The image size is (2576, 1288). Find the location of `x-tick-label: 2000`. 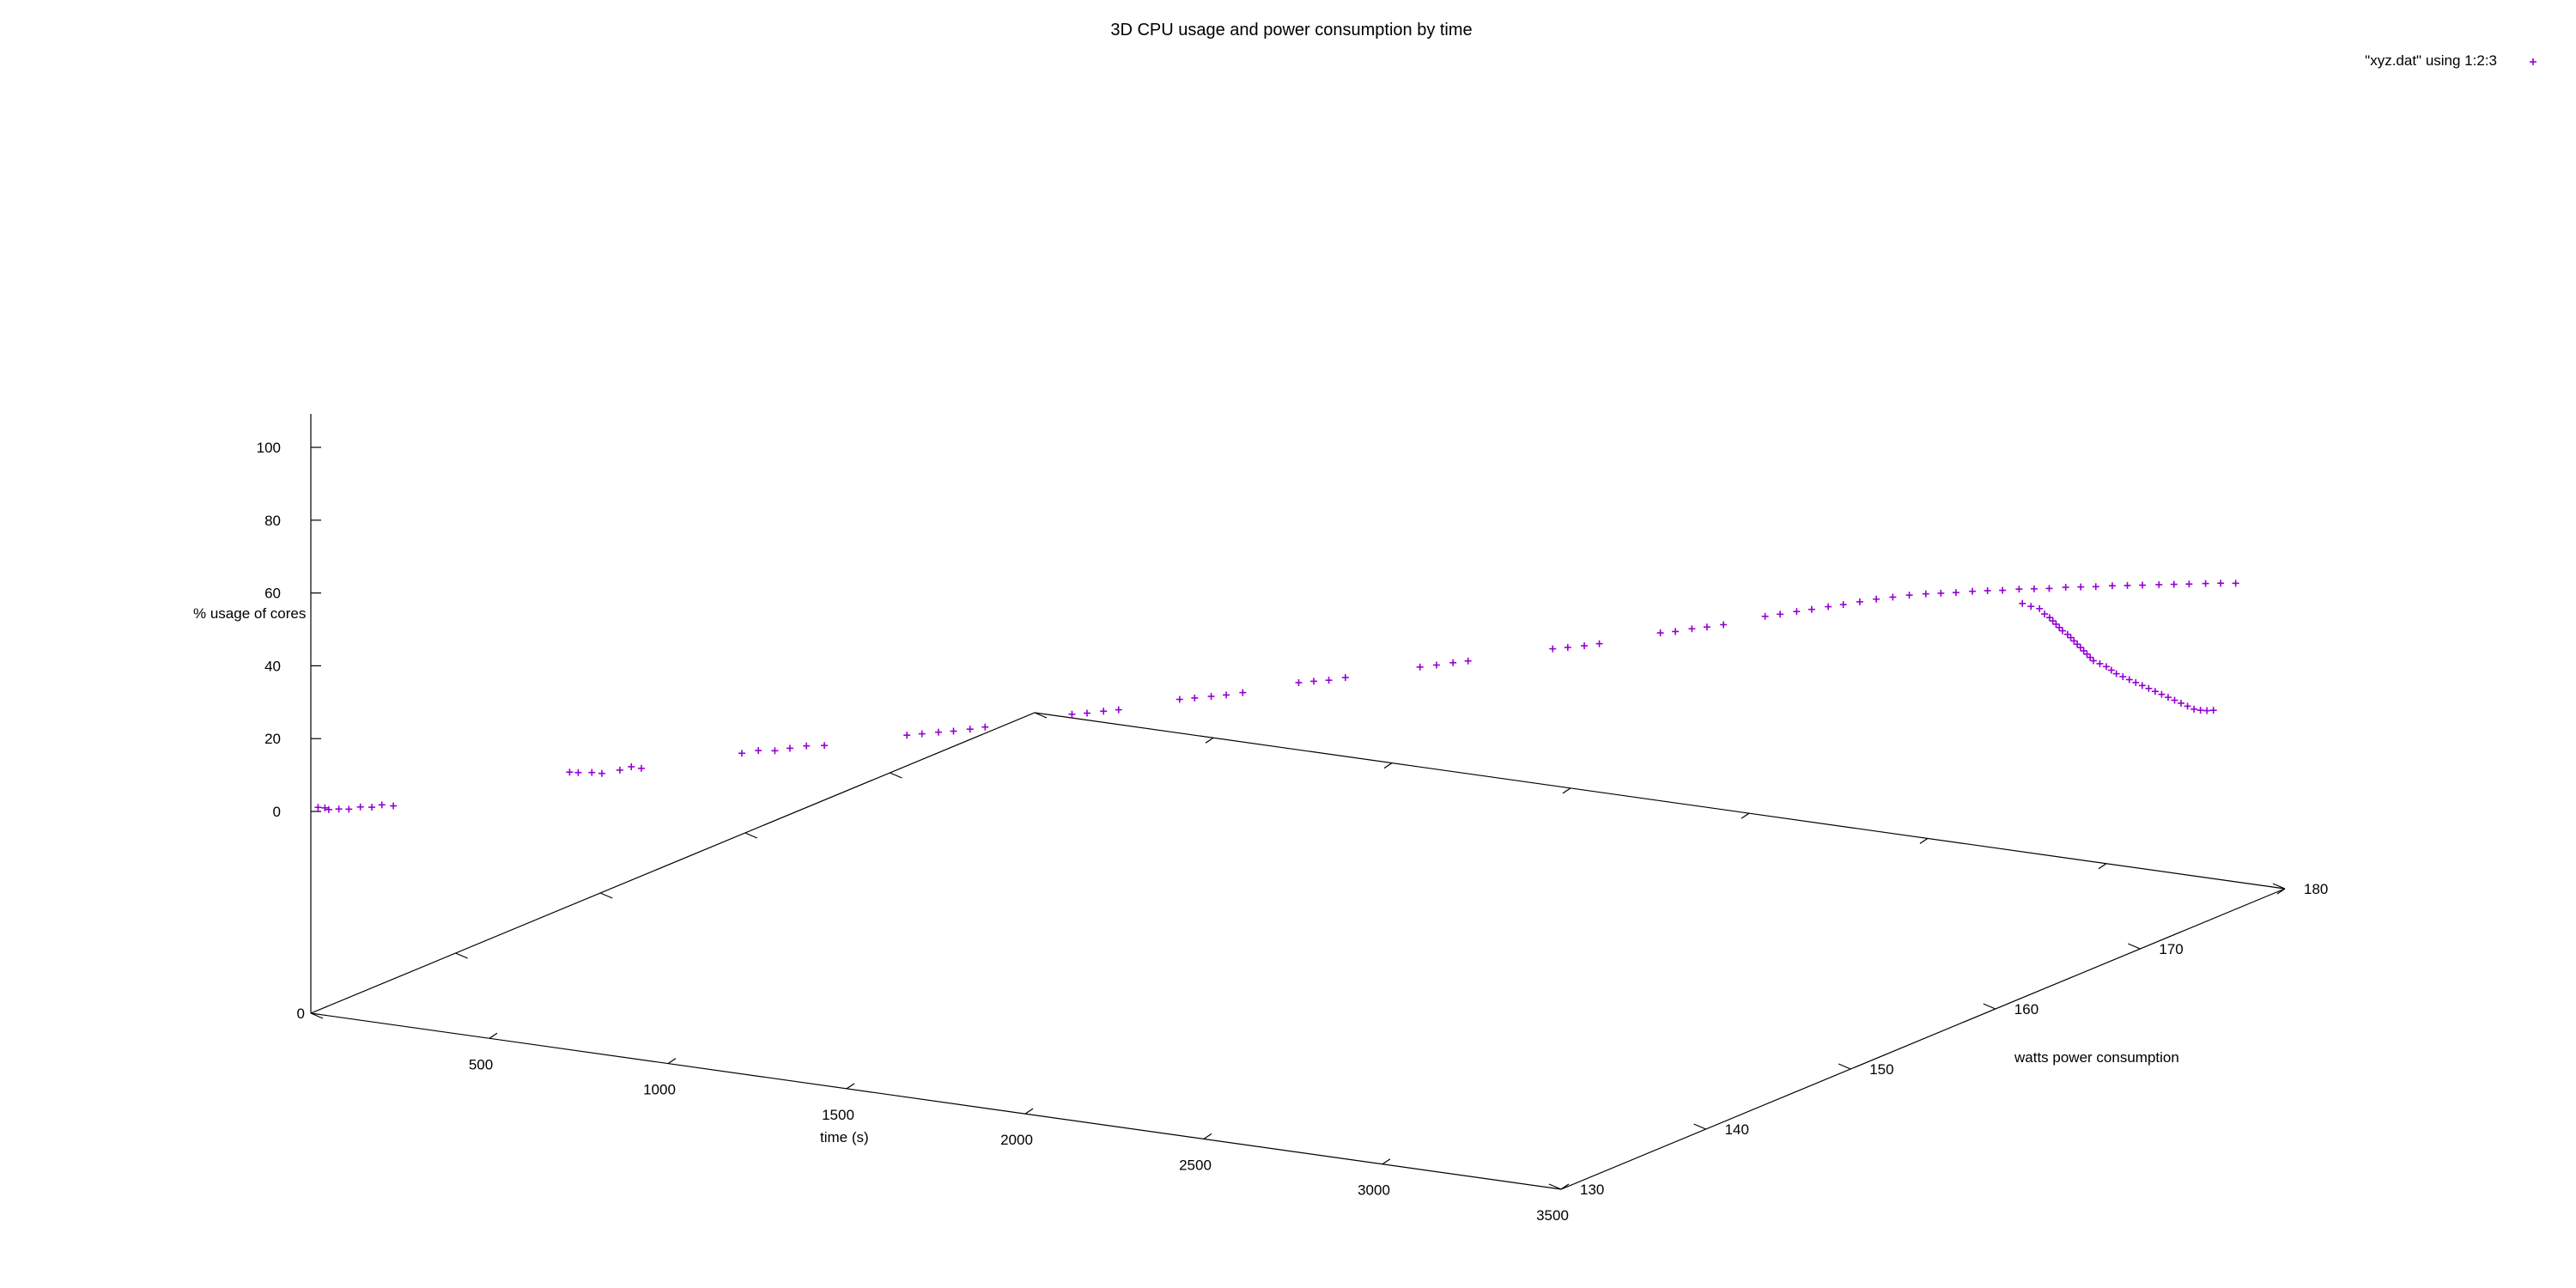

x-tick-label: 2000 is located at coordinates (1017, 1140).